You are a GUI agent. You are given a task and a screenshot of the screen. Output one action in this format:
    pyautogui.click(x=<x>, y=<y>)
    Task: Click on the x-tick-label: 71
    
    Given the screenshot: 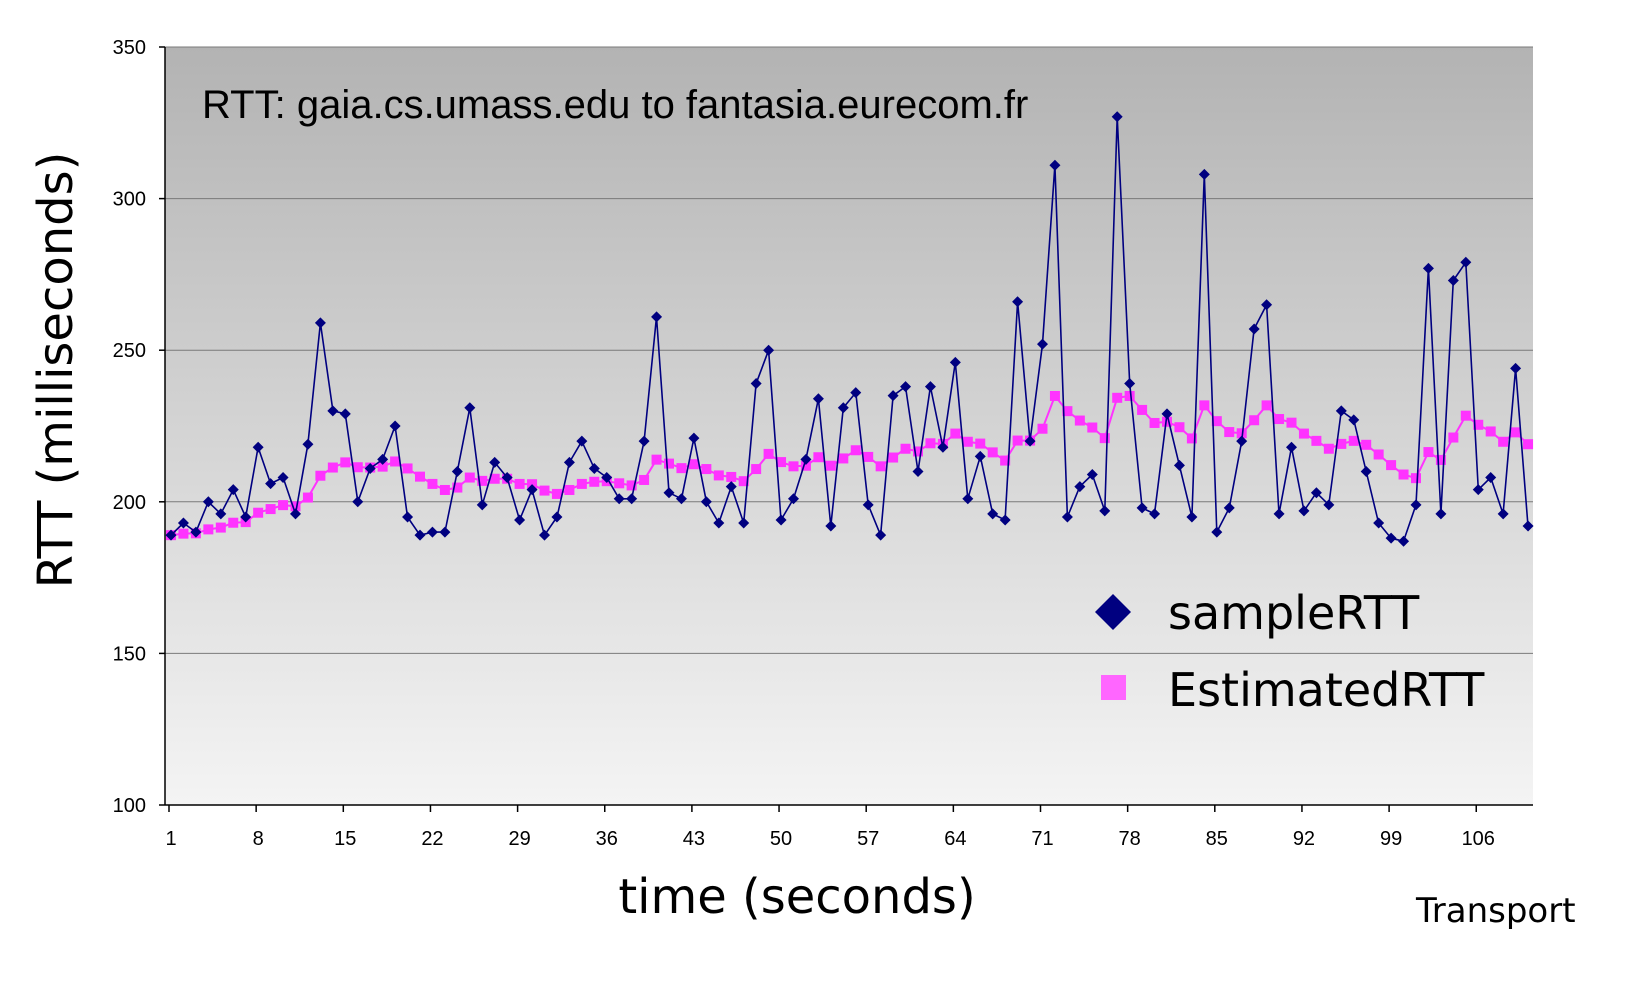 What is the action you would take?
    pyautogui.click(x=1042, y=839)
    